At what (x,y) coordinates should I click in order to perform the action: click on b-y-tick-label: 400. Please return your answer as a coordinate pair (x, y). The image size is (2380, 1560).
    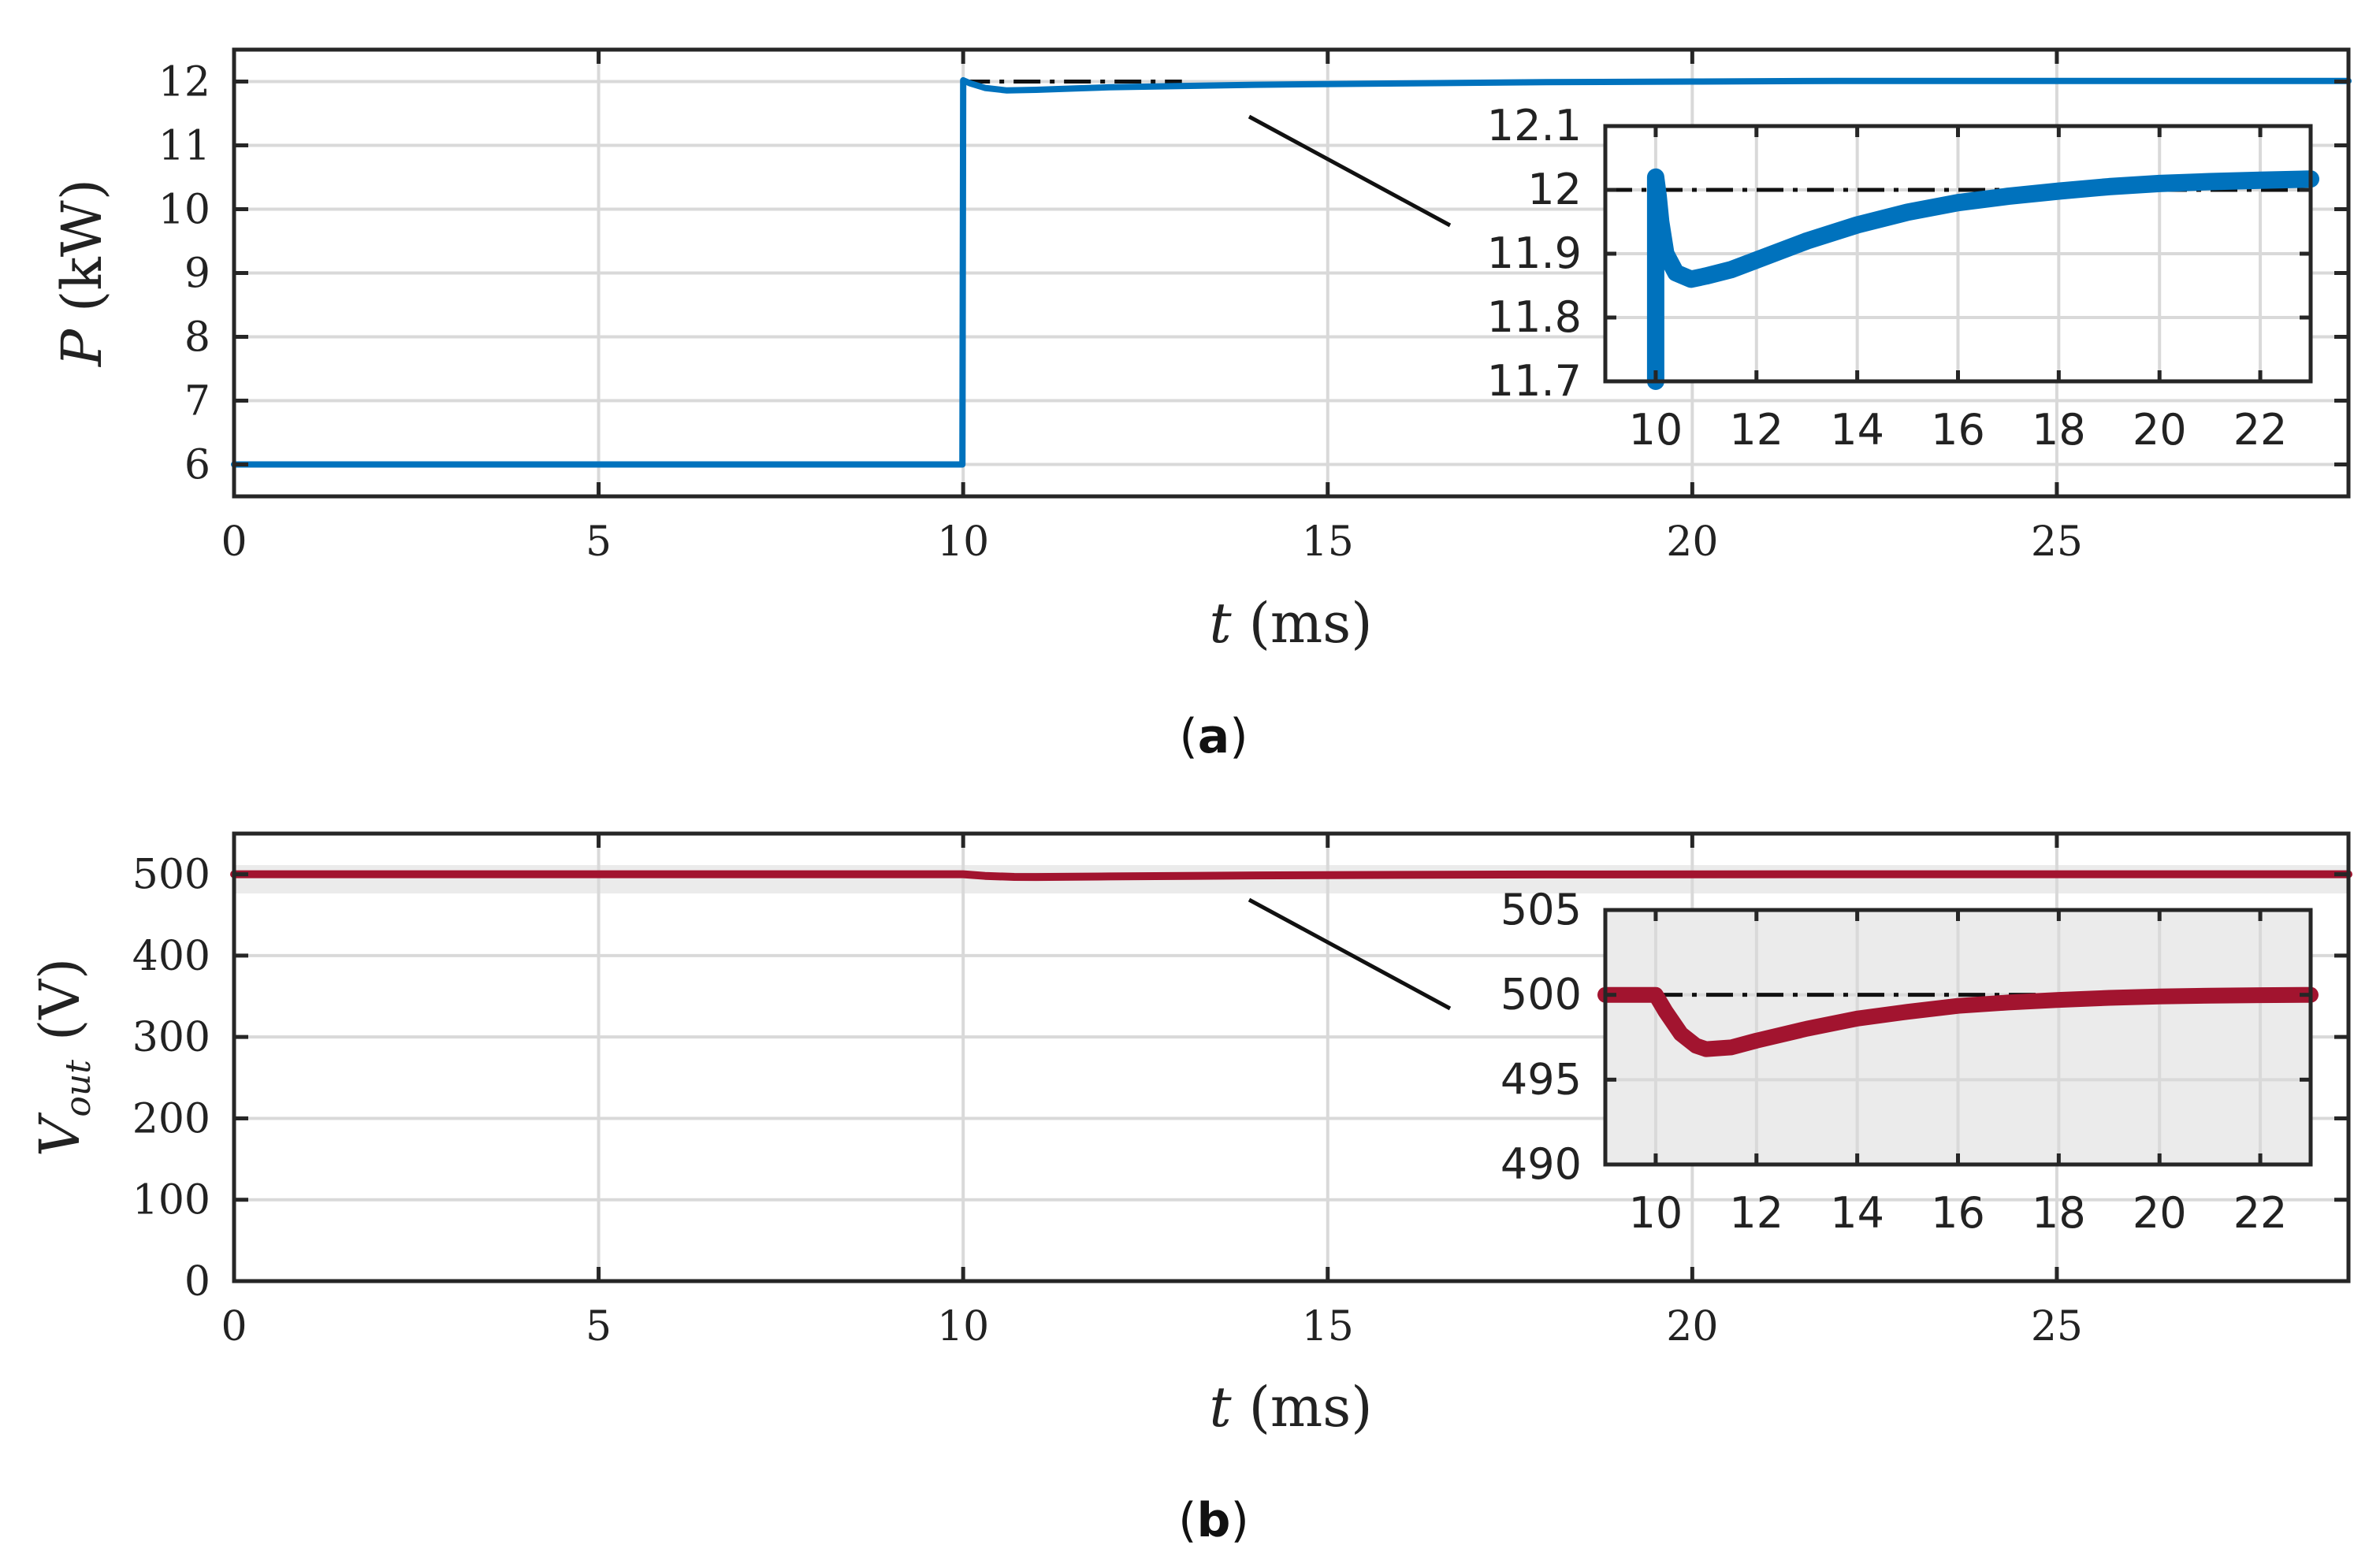
    Looking at the image, I should click on (171, 956).